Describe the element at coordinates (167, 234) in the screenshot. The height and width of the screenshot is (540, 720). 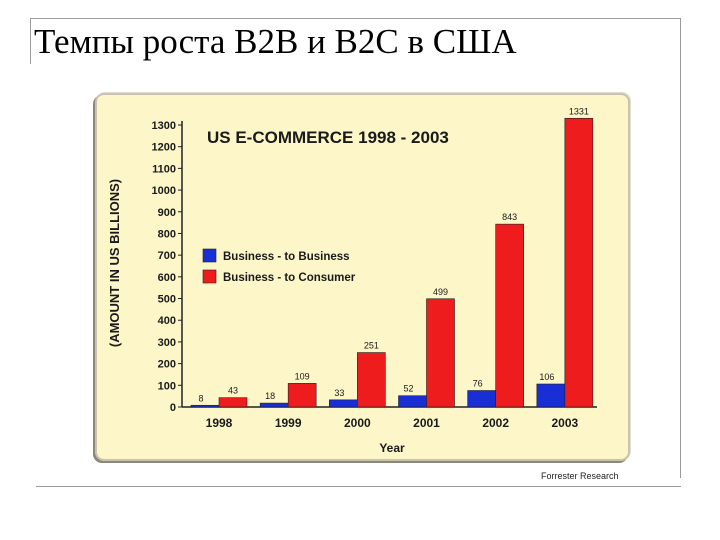
I see `y-tick-label: 800` at that location.